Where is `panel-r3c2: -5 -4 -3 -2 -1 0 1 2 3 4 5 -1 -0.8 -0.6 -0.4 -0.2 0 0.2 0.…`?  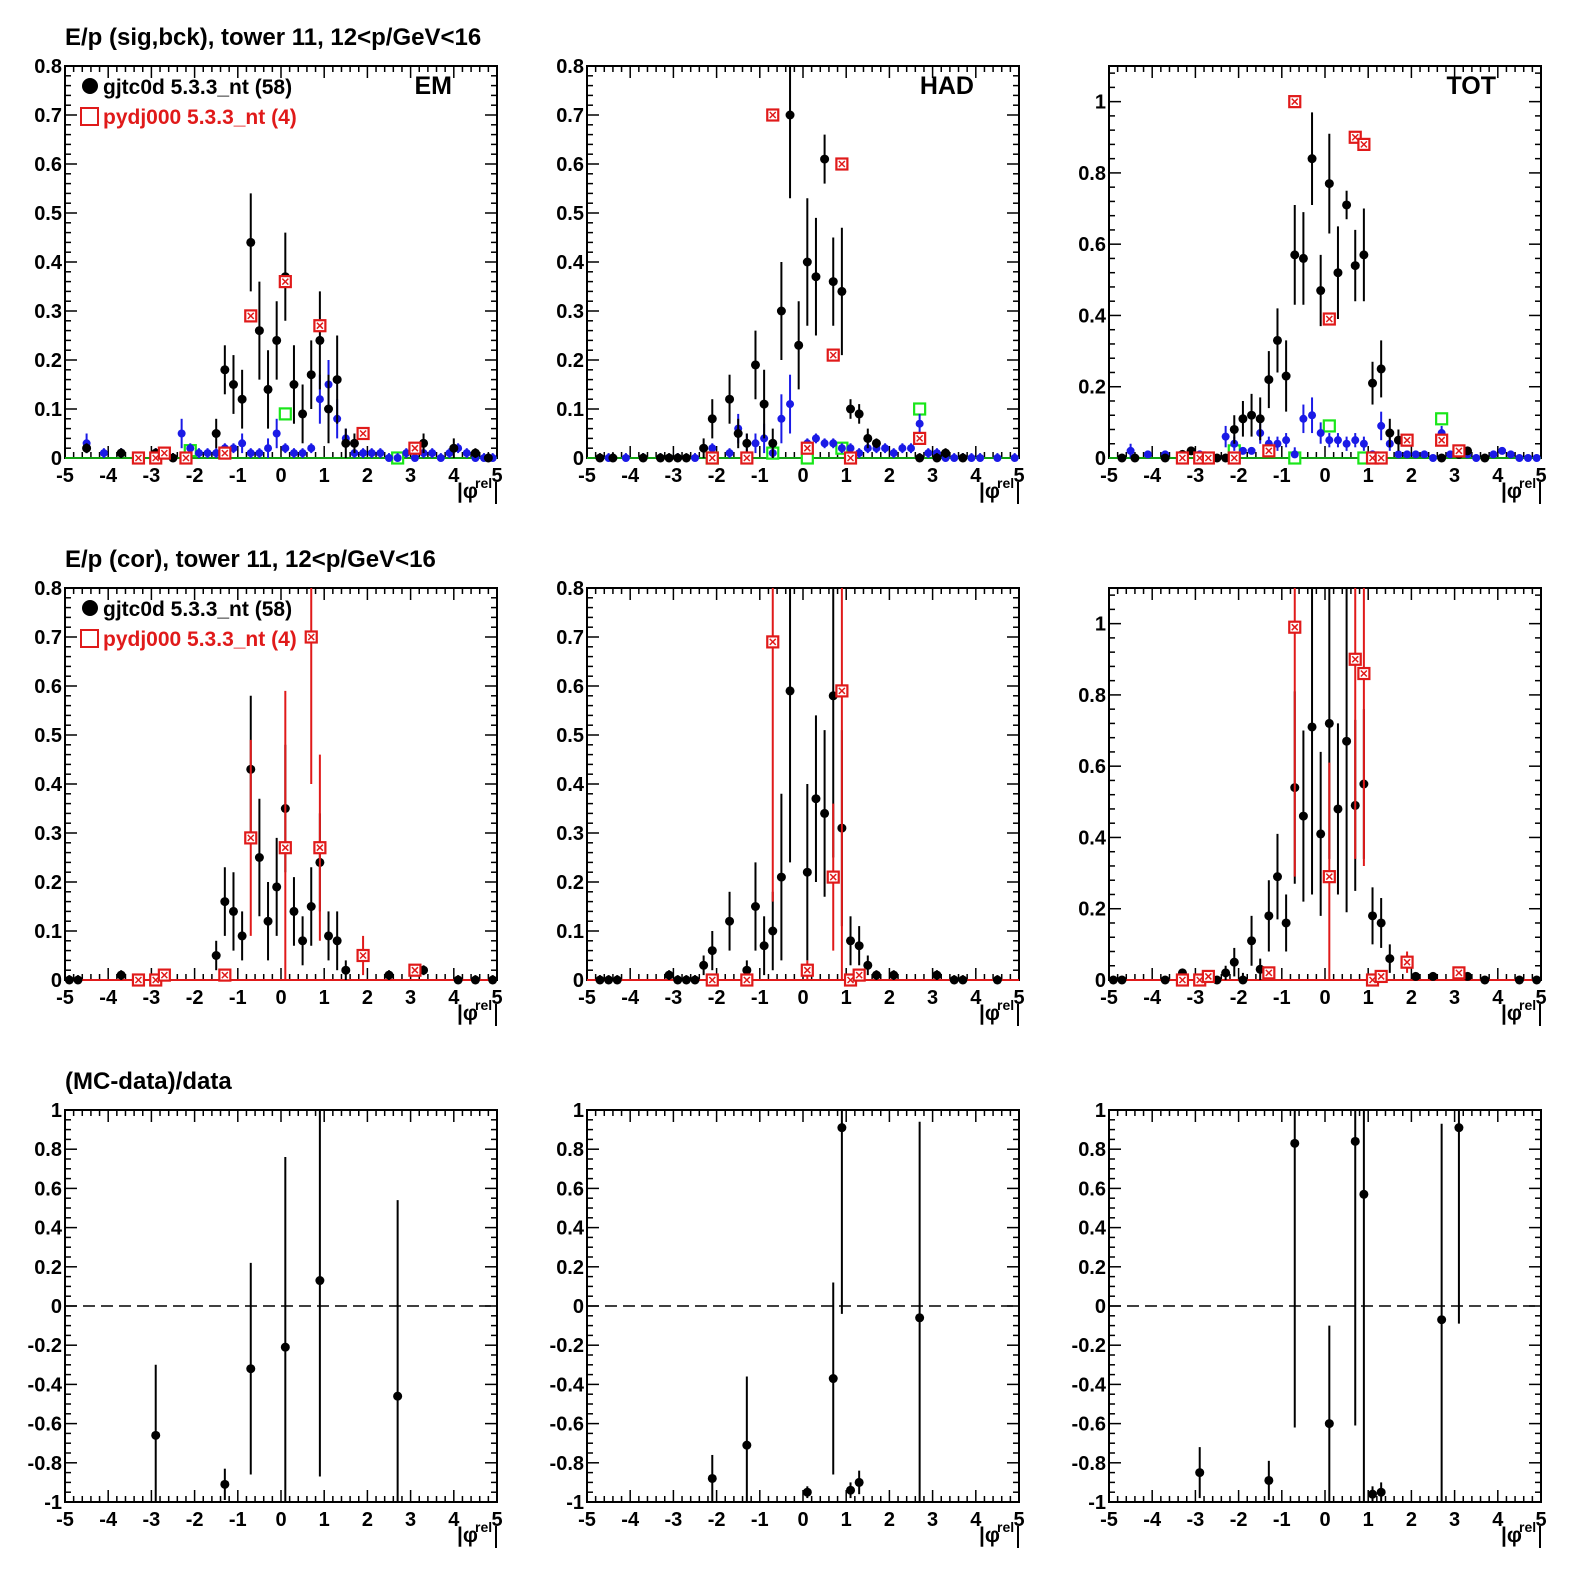 panel-r3c2: -5 -4 -3 -2 -1 0 1 2 3 4 5 -1 -0.8 -0.6 -0.4 -0.2 0 0.2 0.… is located at coordinates (787, 1324).